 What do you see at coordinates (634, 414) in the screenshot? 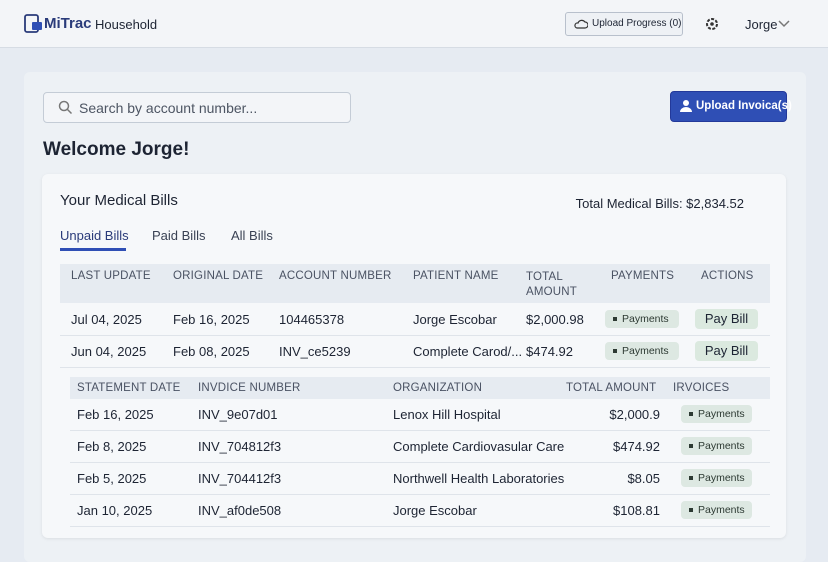
I see `cell: $2,000.9` at bounding box center [634, 414].